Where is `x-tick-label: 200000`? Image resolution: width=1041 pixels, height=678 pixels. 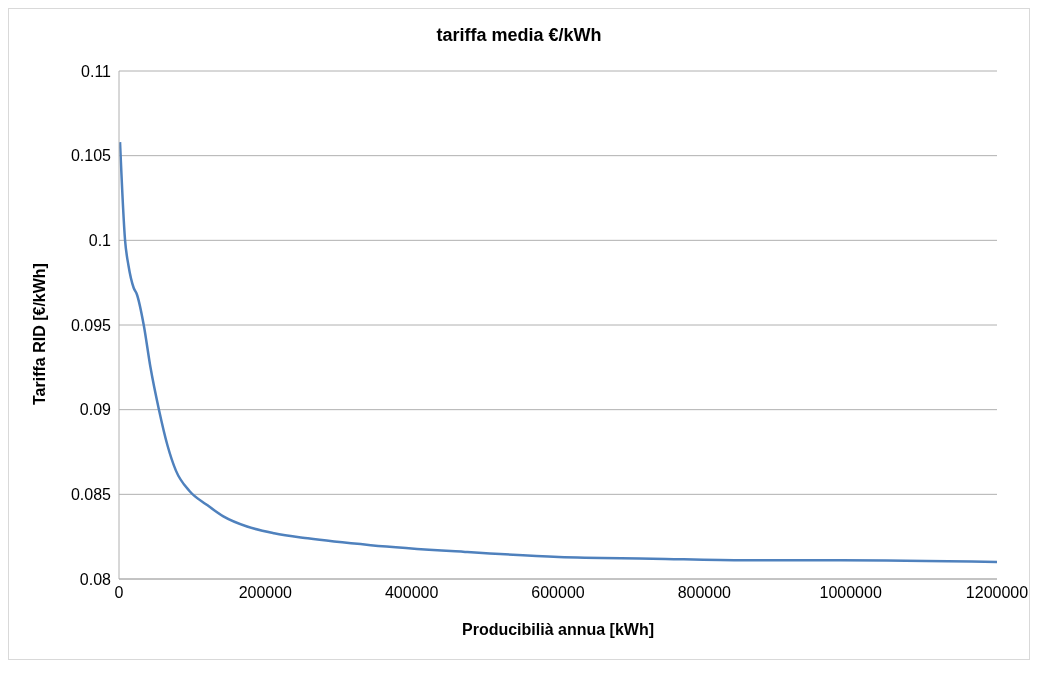 x-tick-label: 200000 is located at coordinates (265, 593).